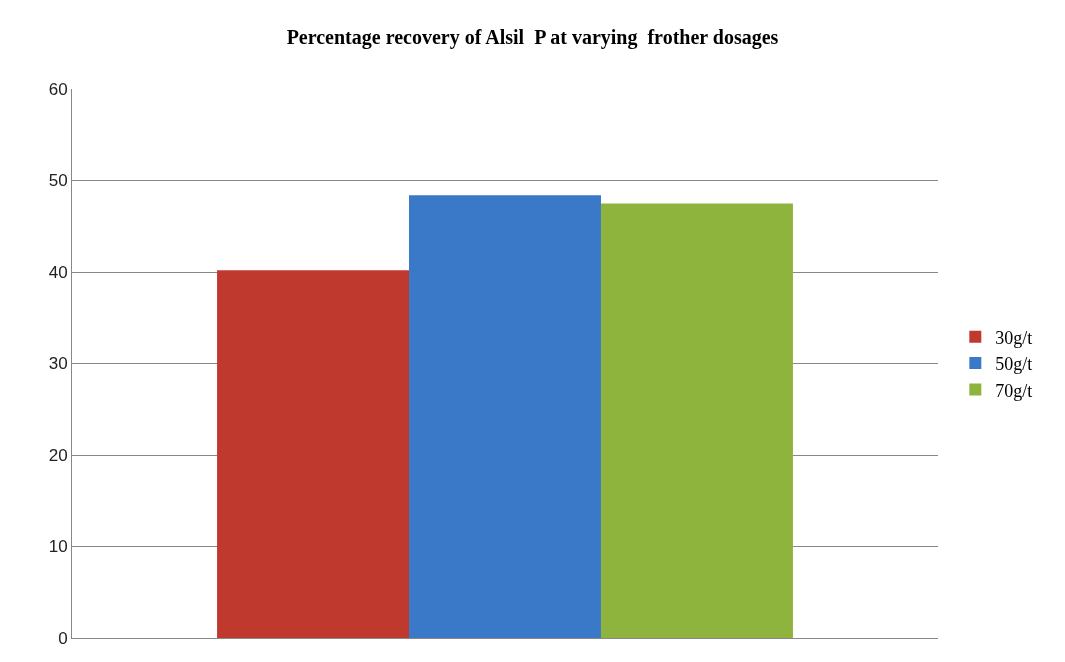 Image resolution: width=1065 pixels, height=662 pixels. I want to click on legend-label: 50g/t, so click(1014, 364).